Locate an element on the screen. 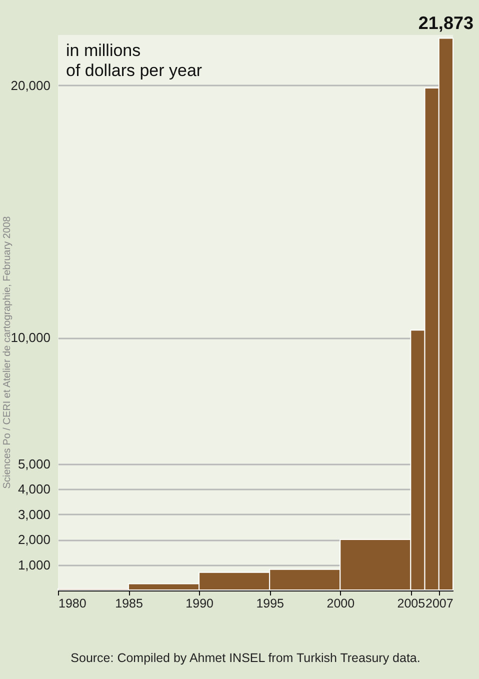 This screenshot has width=479, height=679. y-tick-label: 5,000 is located at coordinates (34, 464).